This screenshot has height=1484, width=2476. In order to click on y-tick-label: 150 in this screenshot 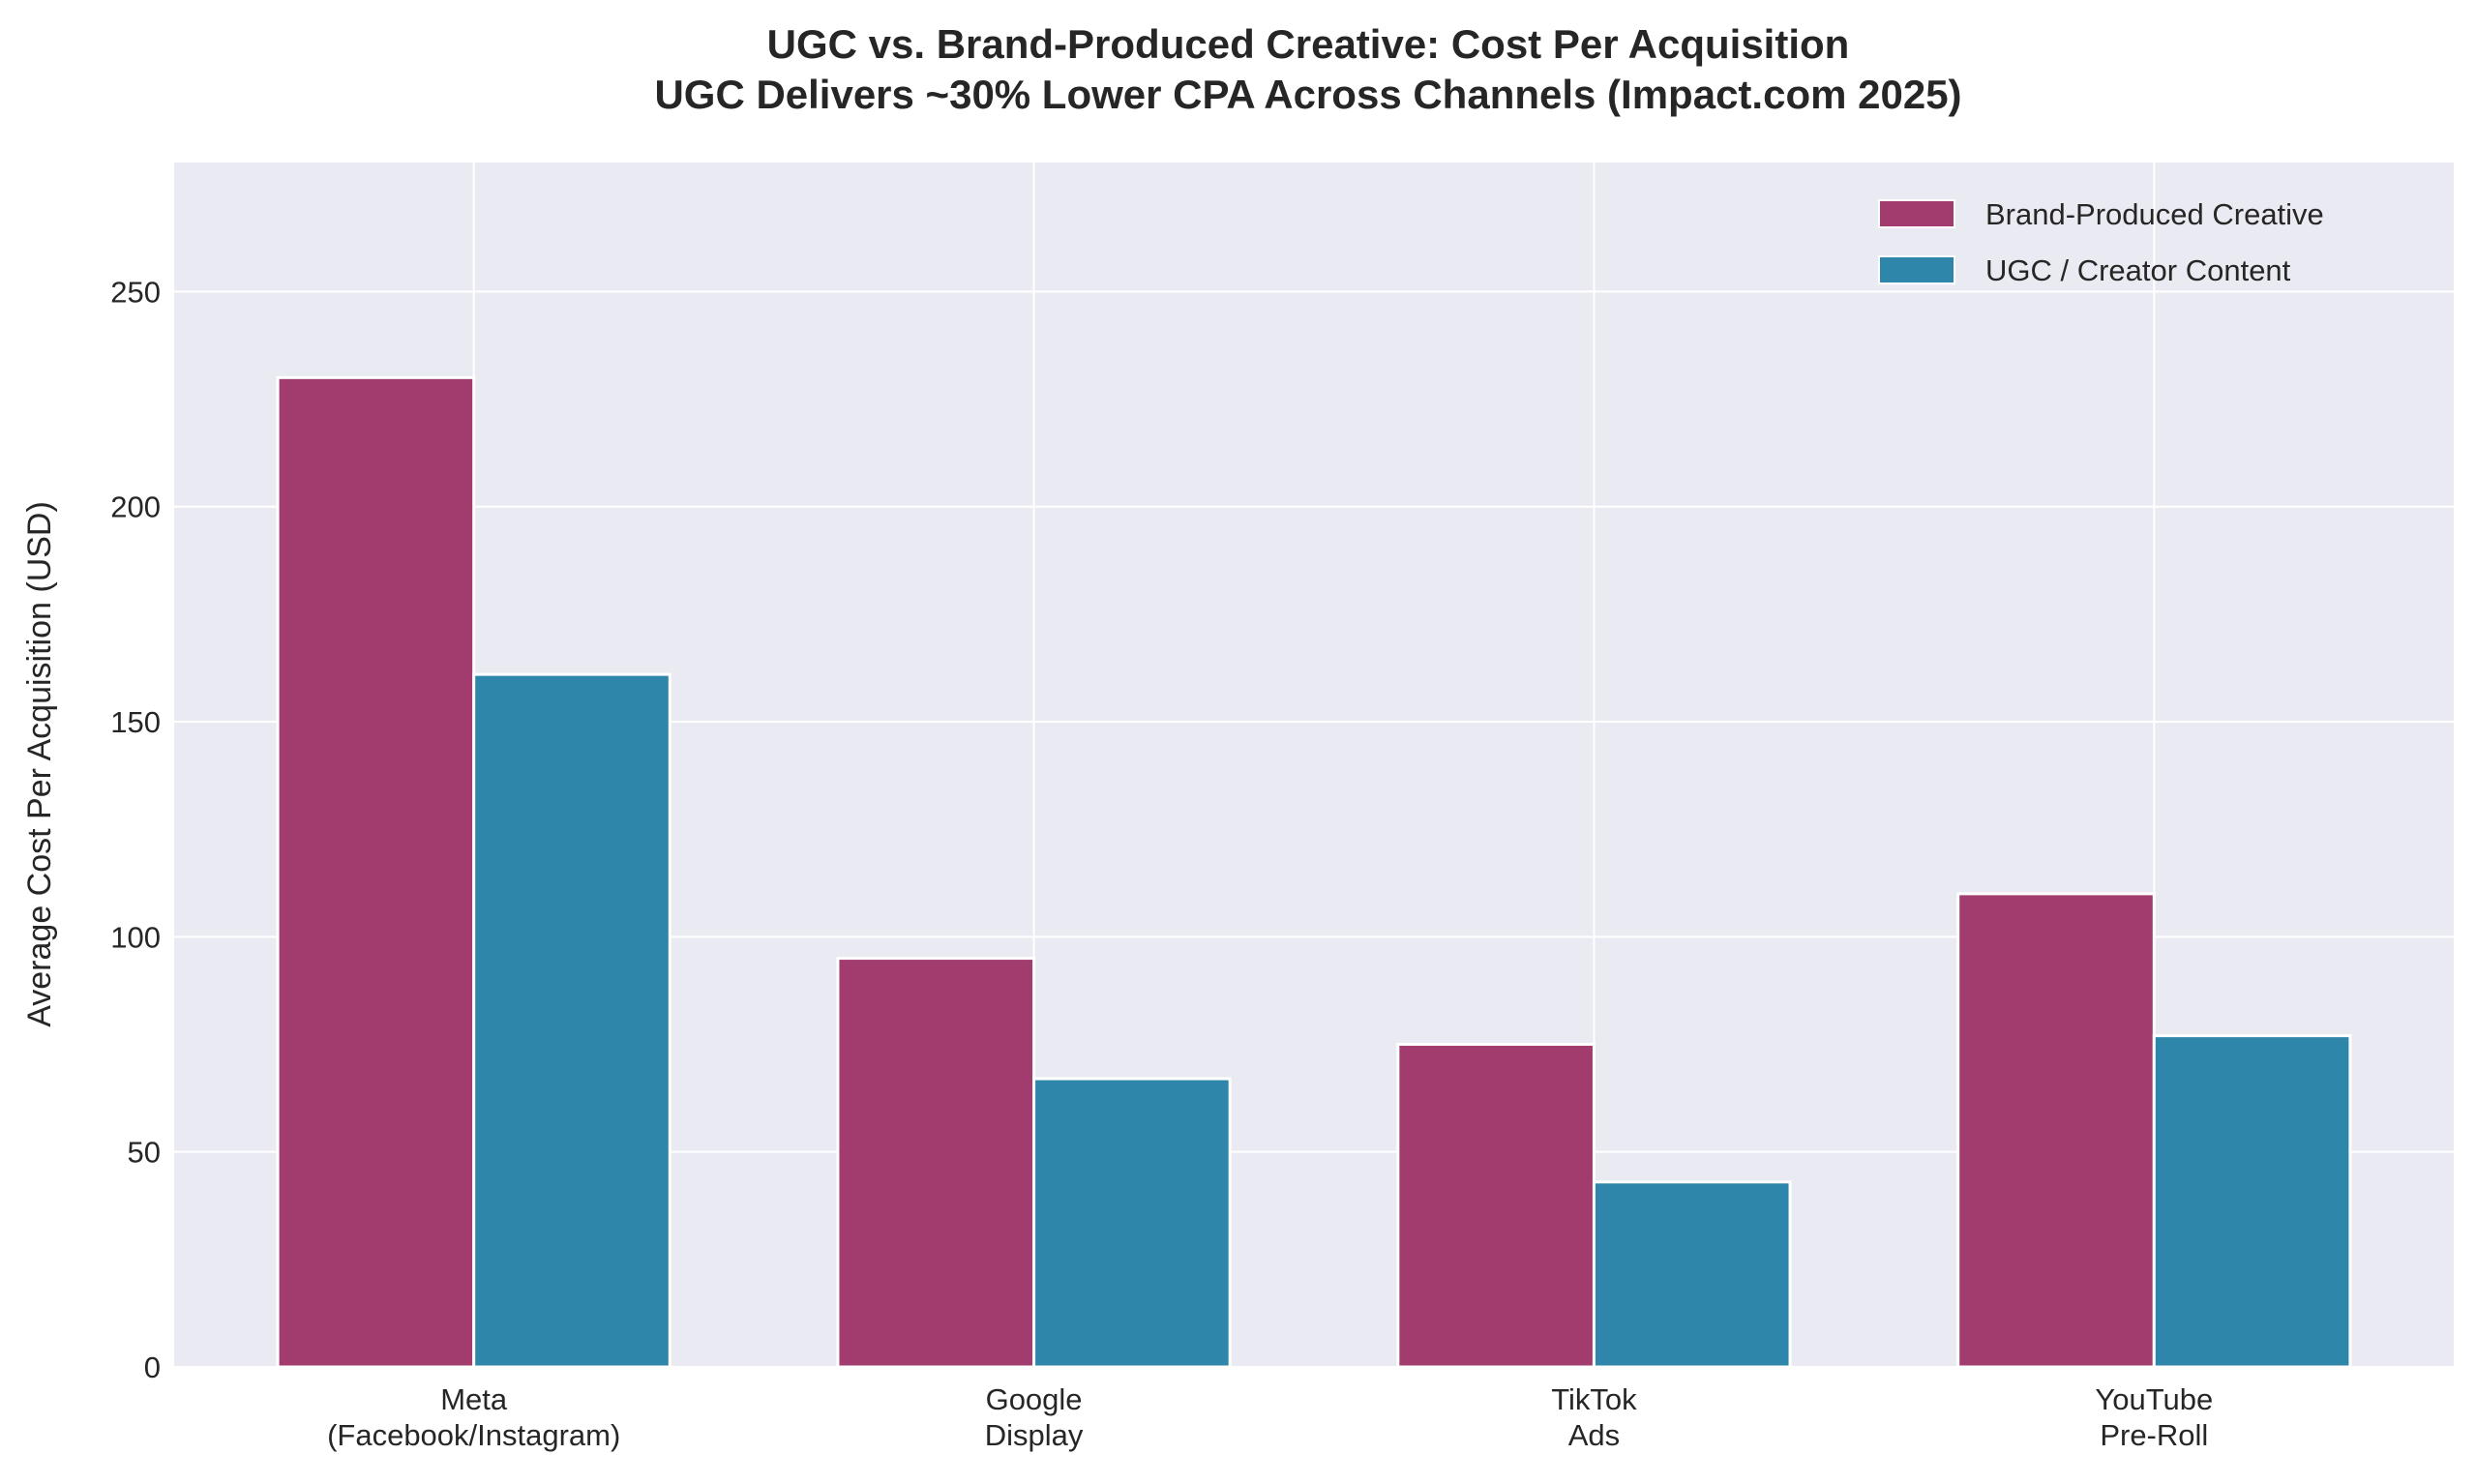, I will do `click(136, 722)`.